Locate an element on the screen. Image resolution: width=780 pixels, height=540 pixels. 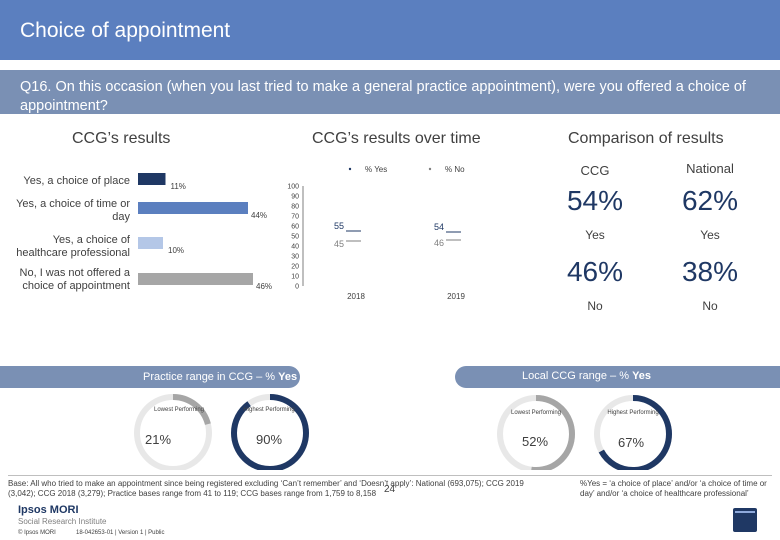
y-tick-label: 0 is located at coordinates (297, 287).